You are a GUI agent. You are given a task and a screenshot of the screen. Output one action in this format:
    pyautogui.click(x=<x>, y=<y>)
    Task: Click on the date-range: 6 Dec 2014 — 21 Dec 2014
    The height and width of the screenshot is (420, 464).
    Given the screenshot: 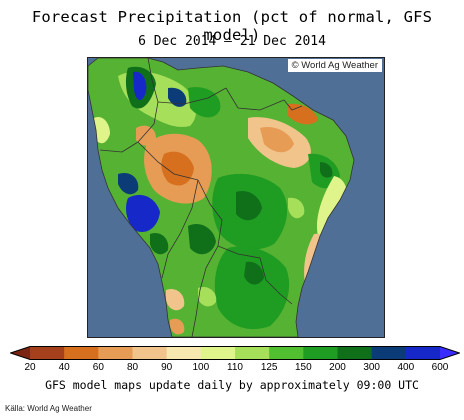 What is the action you would take?
    pyautogui.click(x=232, y=41)
    